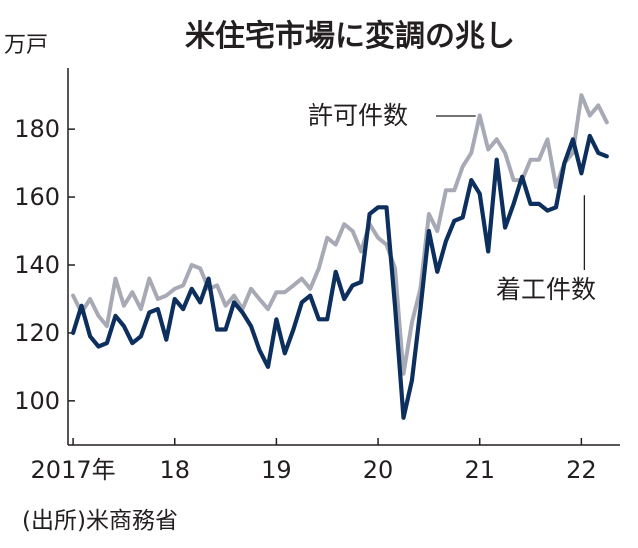  Describe the element at coordinates (37, 197) in the screenshot. I see `y-tick-label: 160` at that location.